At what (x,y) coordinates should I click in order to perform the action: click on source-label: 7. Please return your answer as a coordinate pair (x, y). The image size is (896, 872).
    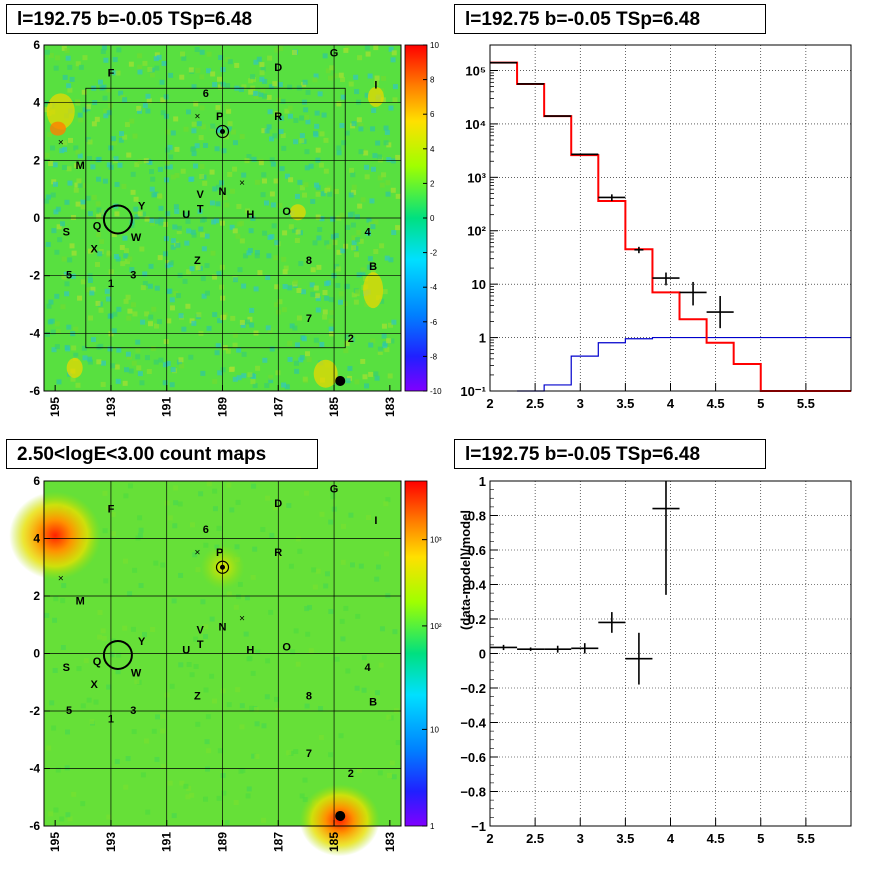
    Looking at the image, I should click on (309, 319).